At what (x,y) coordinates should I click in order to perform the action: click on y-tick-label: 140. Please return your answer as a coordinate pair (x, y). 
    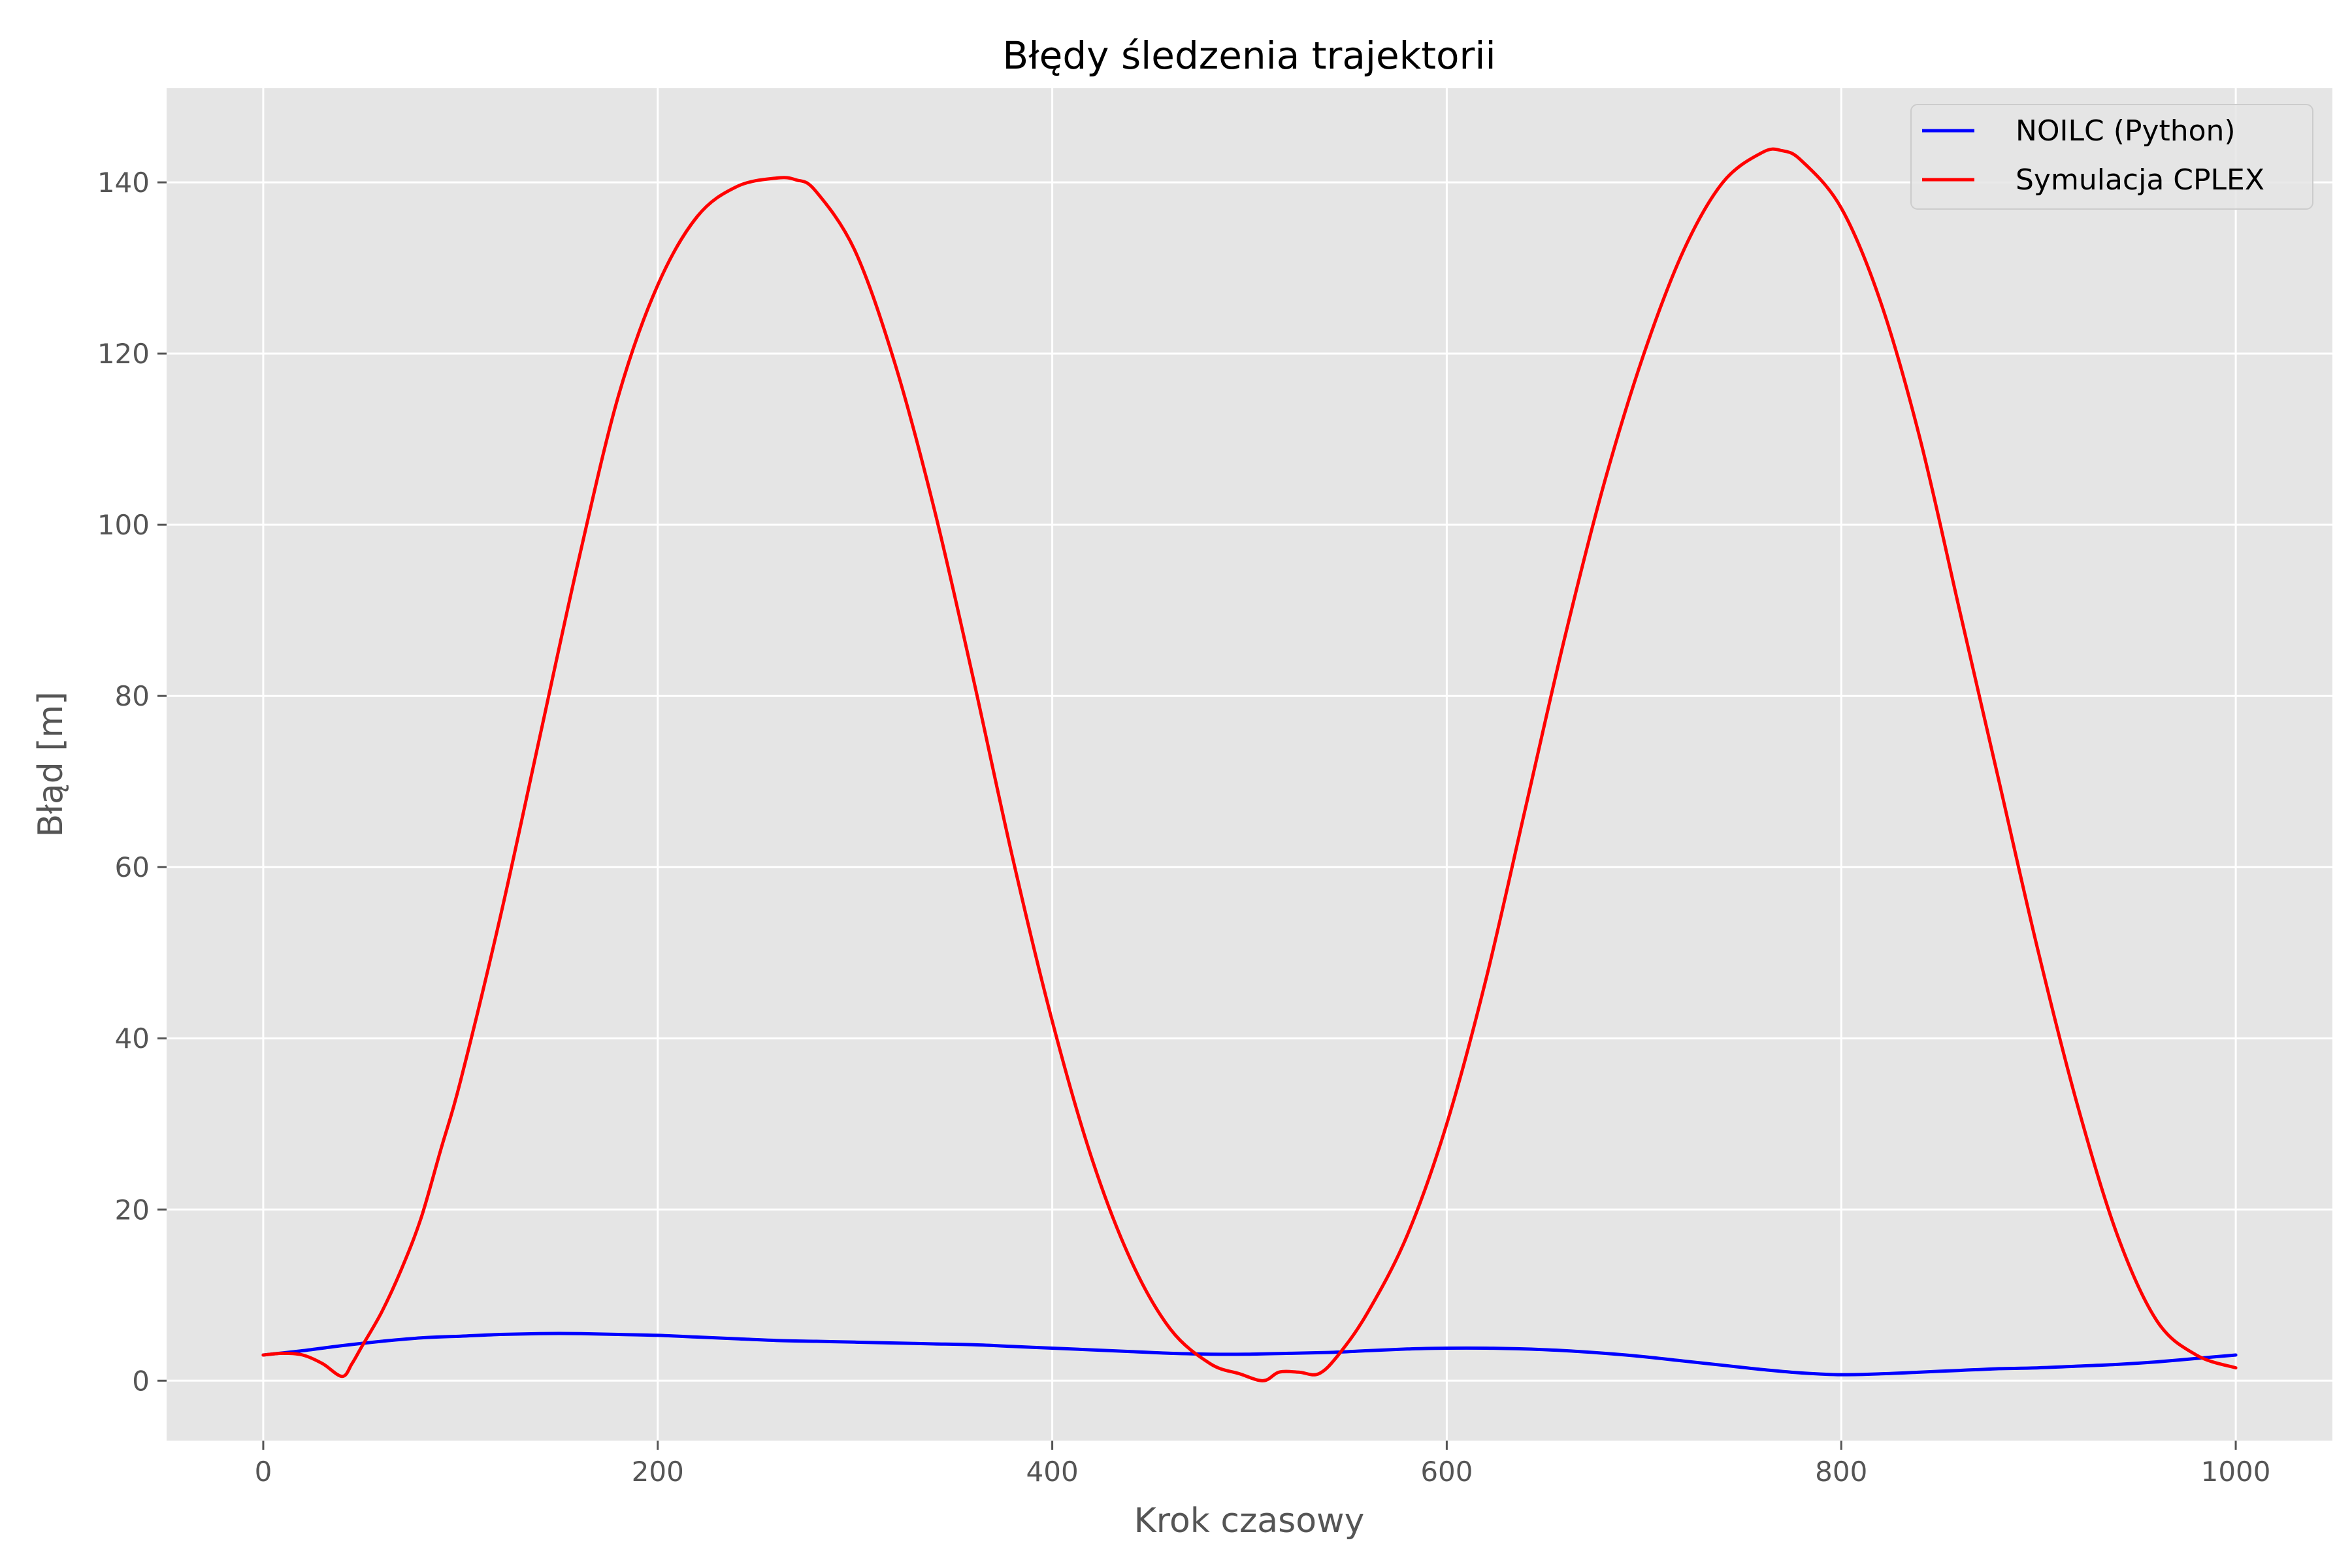
    Looking at the image, I should click on (123, 183).